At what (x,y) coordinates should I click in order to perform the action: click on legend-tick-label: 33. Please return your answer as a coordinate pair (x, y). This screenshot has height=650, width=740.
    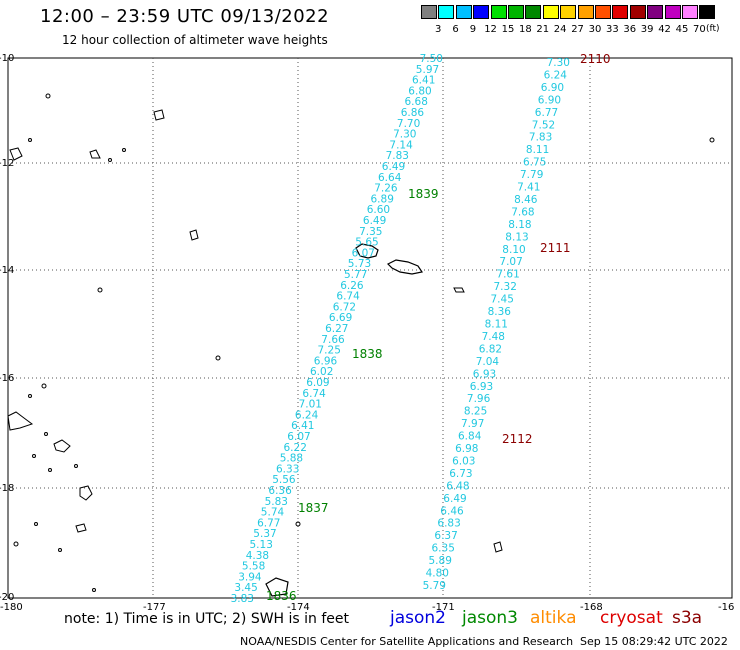
    Looking at the image, I should click on (612, 29).